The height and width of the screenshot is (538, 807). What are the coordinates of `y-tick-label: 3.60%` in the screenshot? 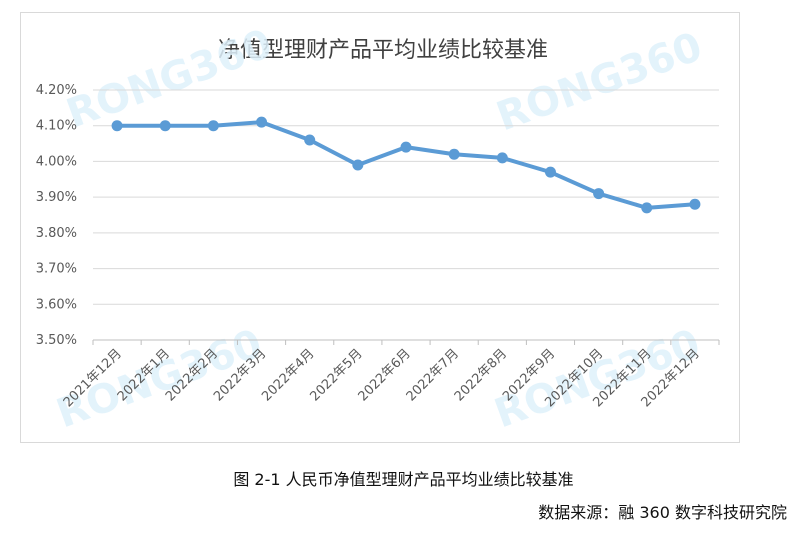 It's located at (56, 304).